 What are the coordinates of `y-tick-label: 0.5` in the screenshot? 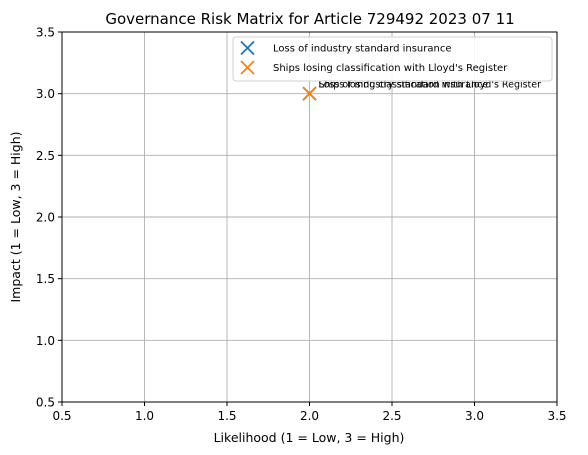 It's located at (45, 403).